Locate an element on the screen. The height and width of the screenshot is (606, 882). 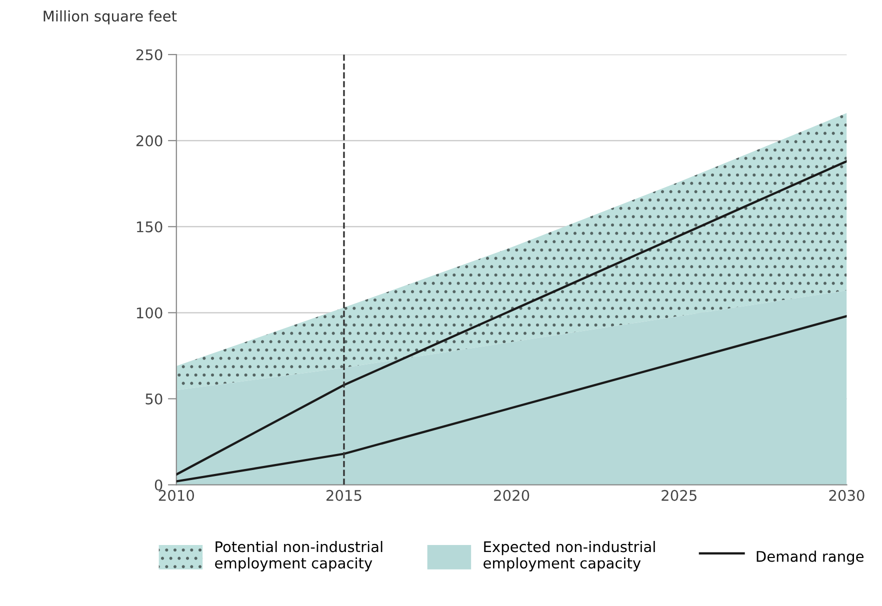
legend-label: Expected non-industrial employment capacity is located at coordinates (569, 556).